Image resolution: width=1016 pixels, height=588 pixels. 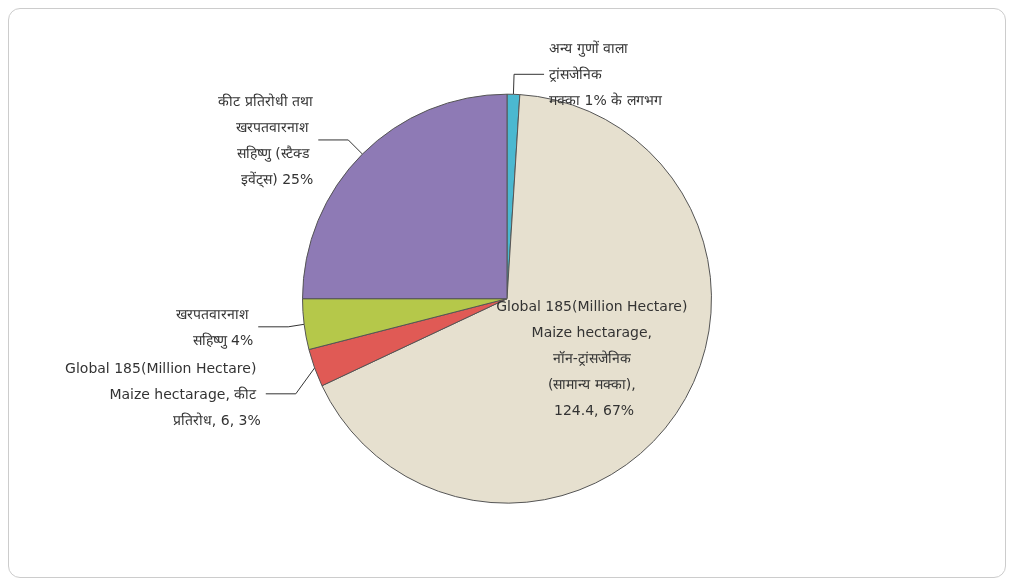 I want to click on slice-label: कीट प्रतिरोधी तथा खरपतवारनाश सहिष्णु (स्टैक्ड इवेंट्स) 25%, so click(x=266, y=140).